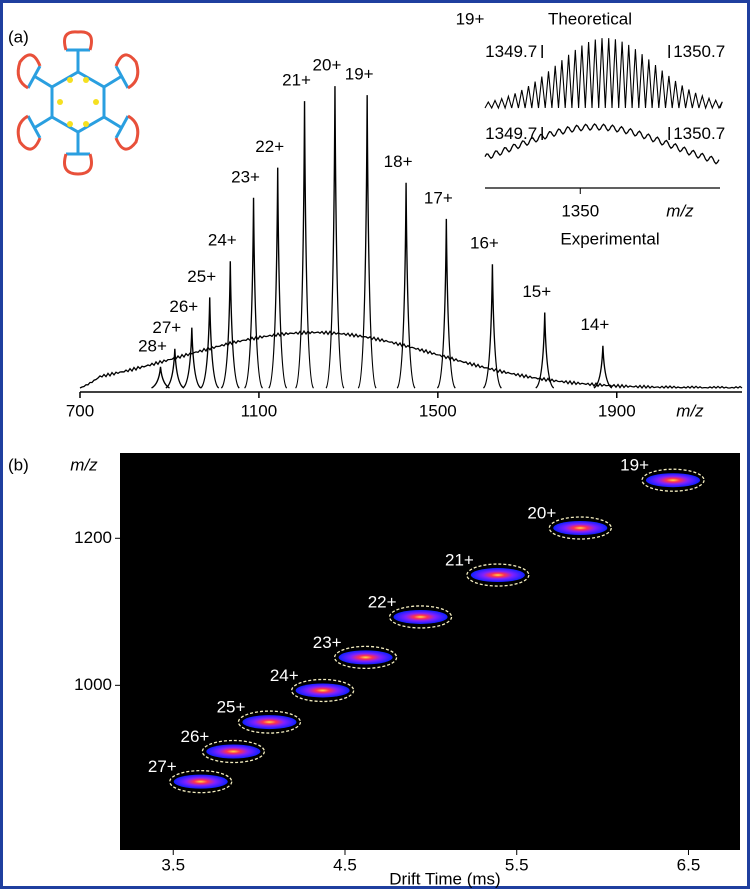  Describe the element at coordinates (93, 684) in the screenshot. I see `y-tick-label: 1000` at that location.